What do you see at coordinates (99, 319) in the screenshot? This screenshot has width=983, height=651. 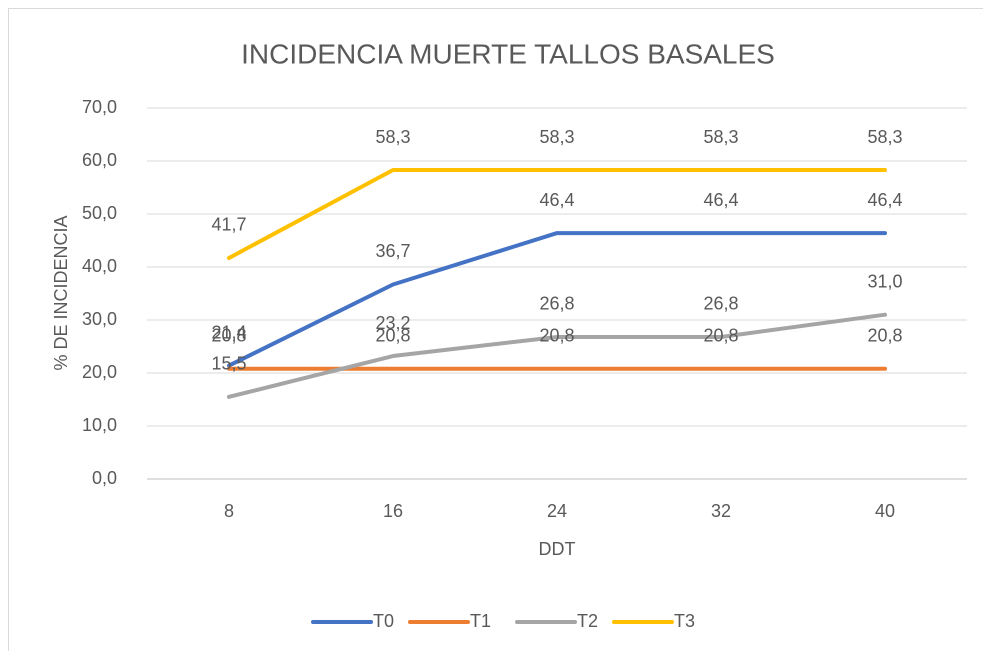 I see `y-tick-label: 30,0` at bounding box center [99, 319].